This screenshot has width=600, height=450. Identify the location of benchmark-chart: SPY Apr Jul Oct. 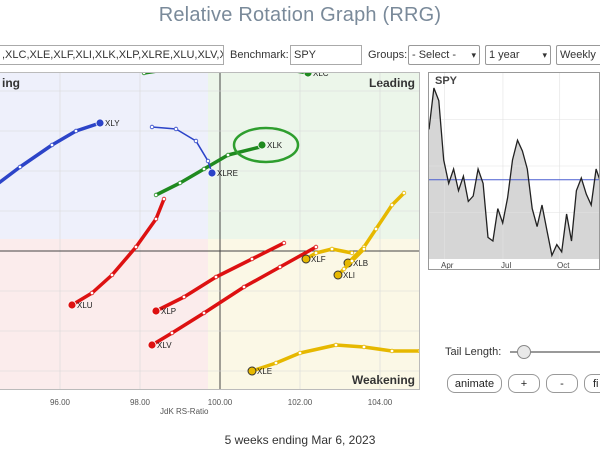
(514, 171).